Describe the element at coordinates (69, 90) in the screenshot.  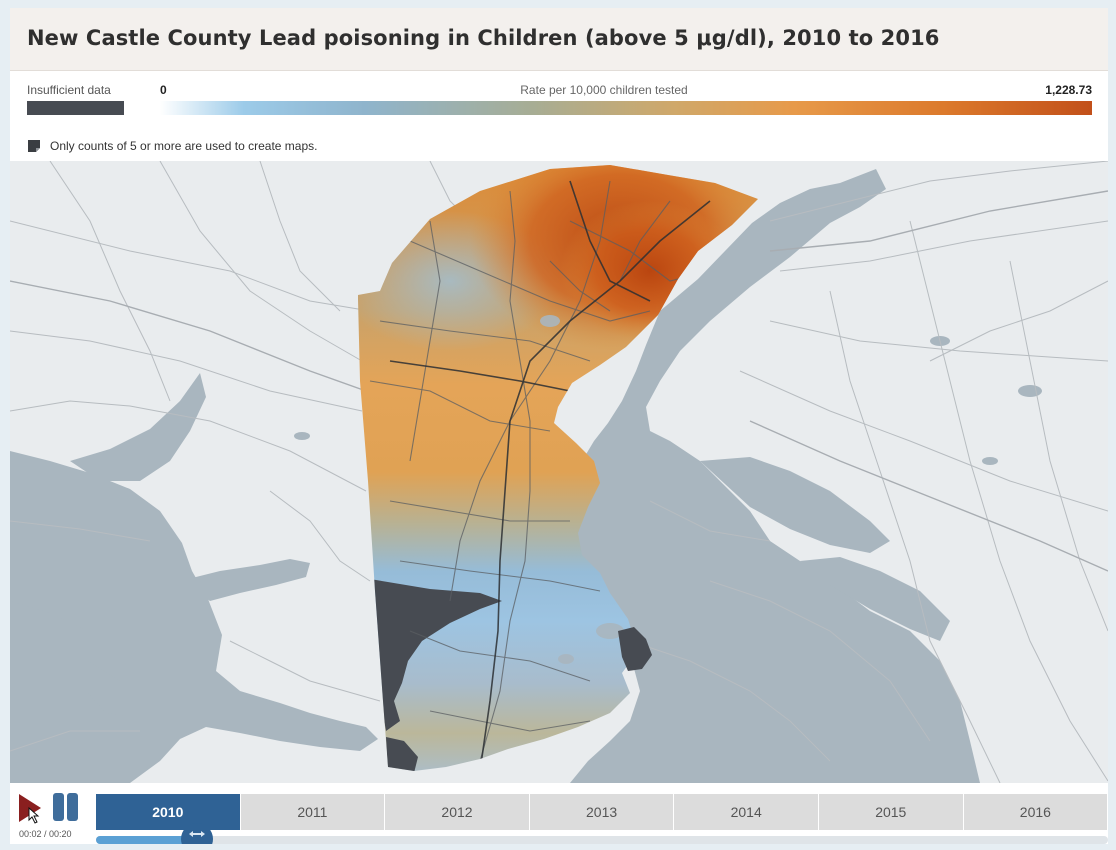
I see `insufficient-data-label: Insufficient data` at that location.